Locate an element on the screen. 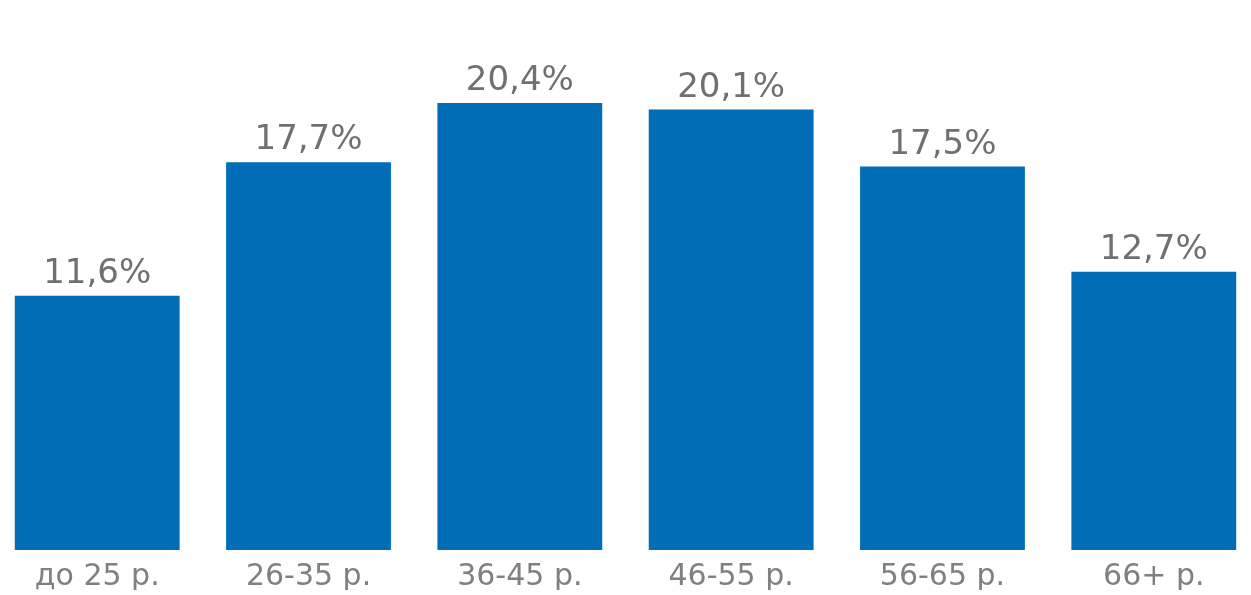 This screenshot has width=1251, height=595. x-tick-label: 36-45 р. is located at coordinates (520, 574).